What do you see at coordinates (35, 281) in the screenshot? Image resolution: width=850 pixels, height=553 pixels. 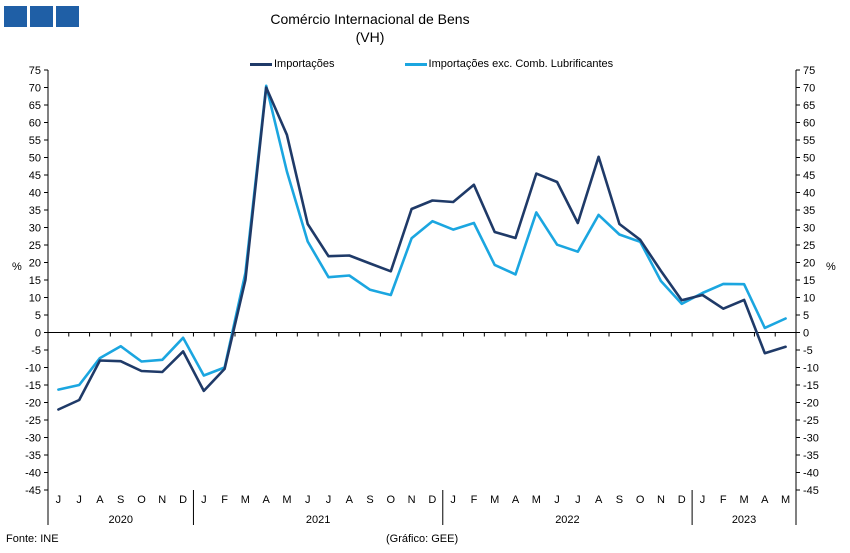 I see `y-tick-label-left: 15` at bounding box center [35, 281].